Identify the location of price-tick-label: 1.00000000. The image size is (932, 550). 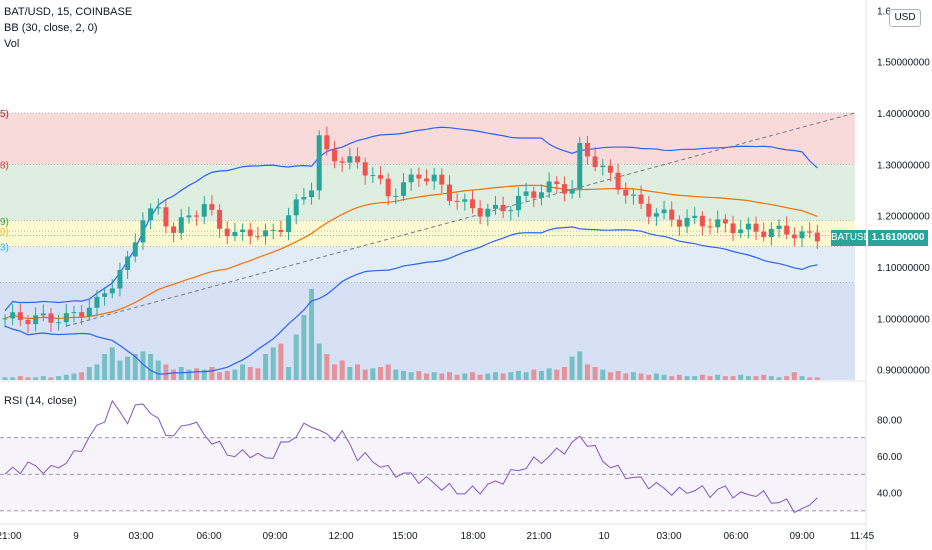
(903, 319).